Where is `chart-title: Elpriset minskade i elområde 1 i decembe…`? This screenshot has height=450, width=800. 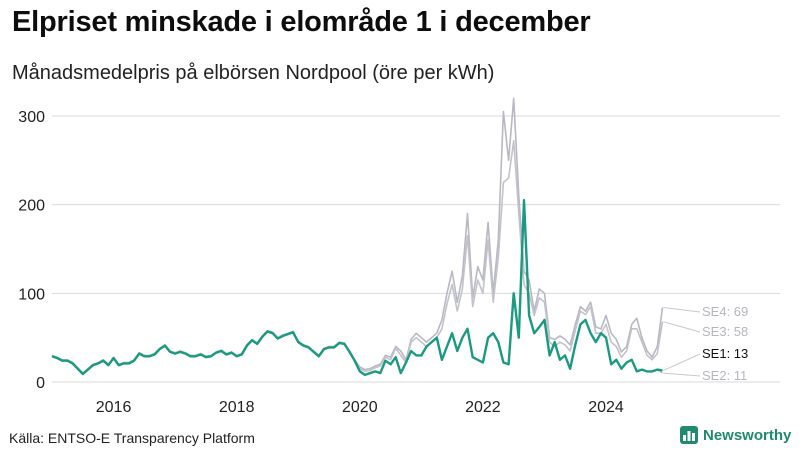
chart-title: Elpriset minskade i elområde 1 i decembe… is located at coordinates (301, 22).